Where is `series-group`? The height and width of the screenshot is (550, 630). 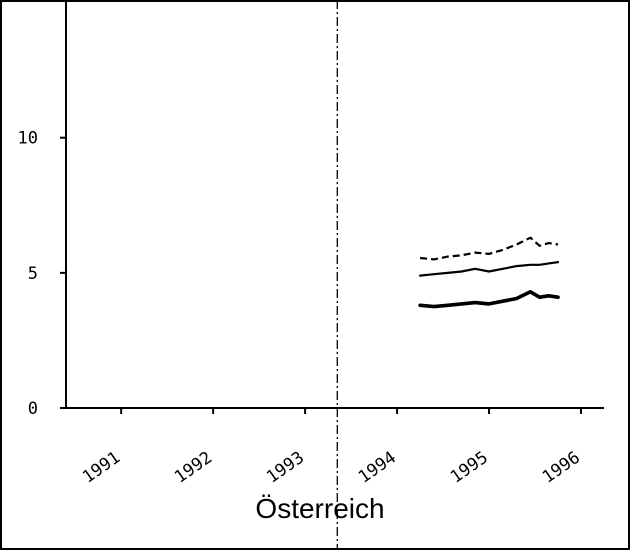
series-group is located at coordinates (489, 272).